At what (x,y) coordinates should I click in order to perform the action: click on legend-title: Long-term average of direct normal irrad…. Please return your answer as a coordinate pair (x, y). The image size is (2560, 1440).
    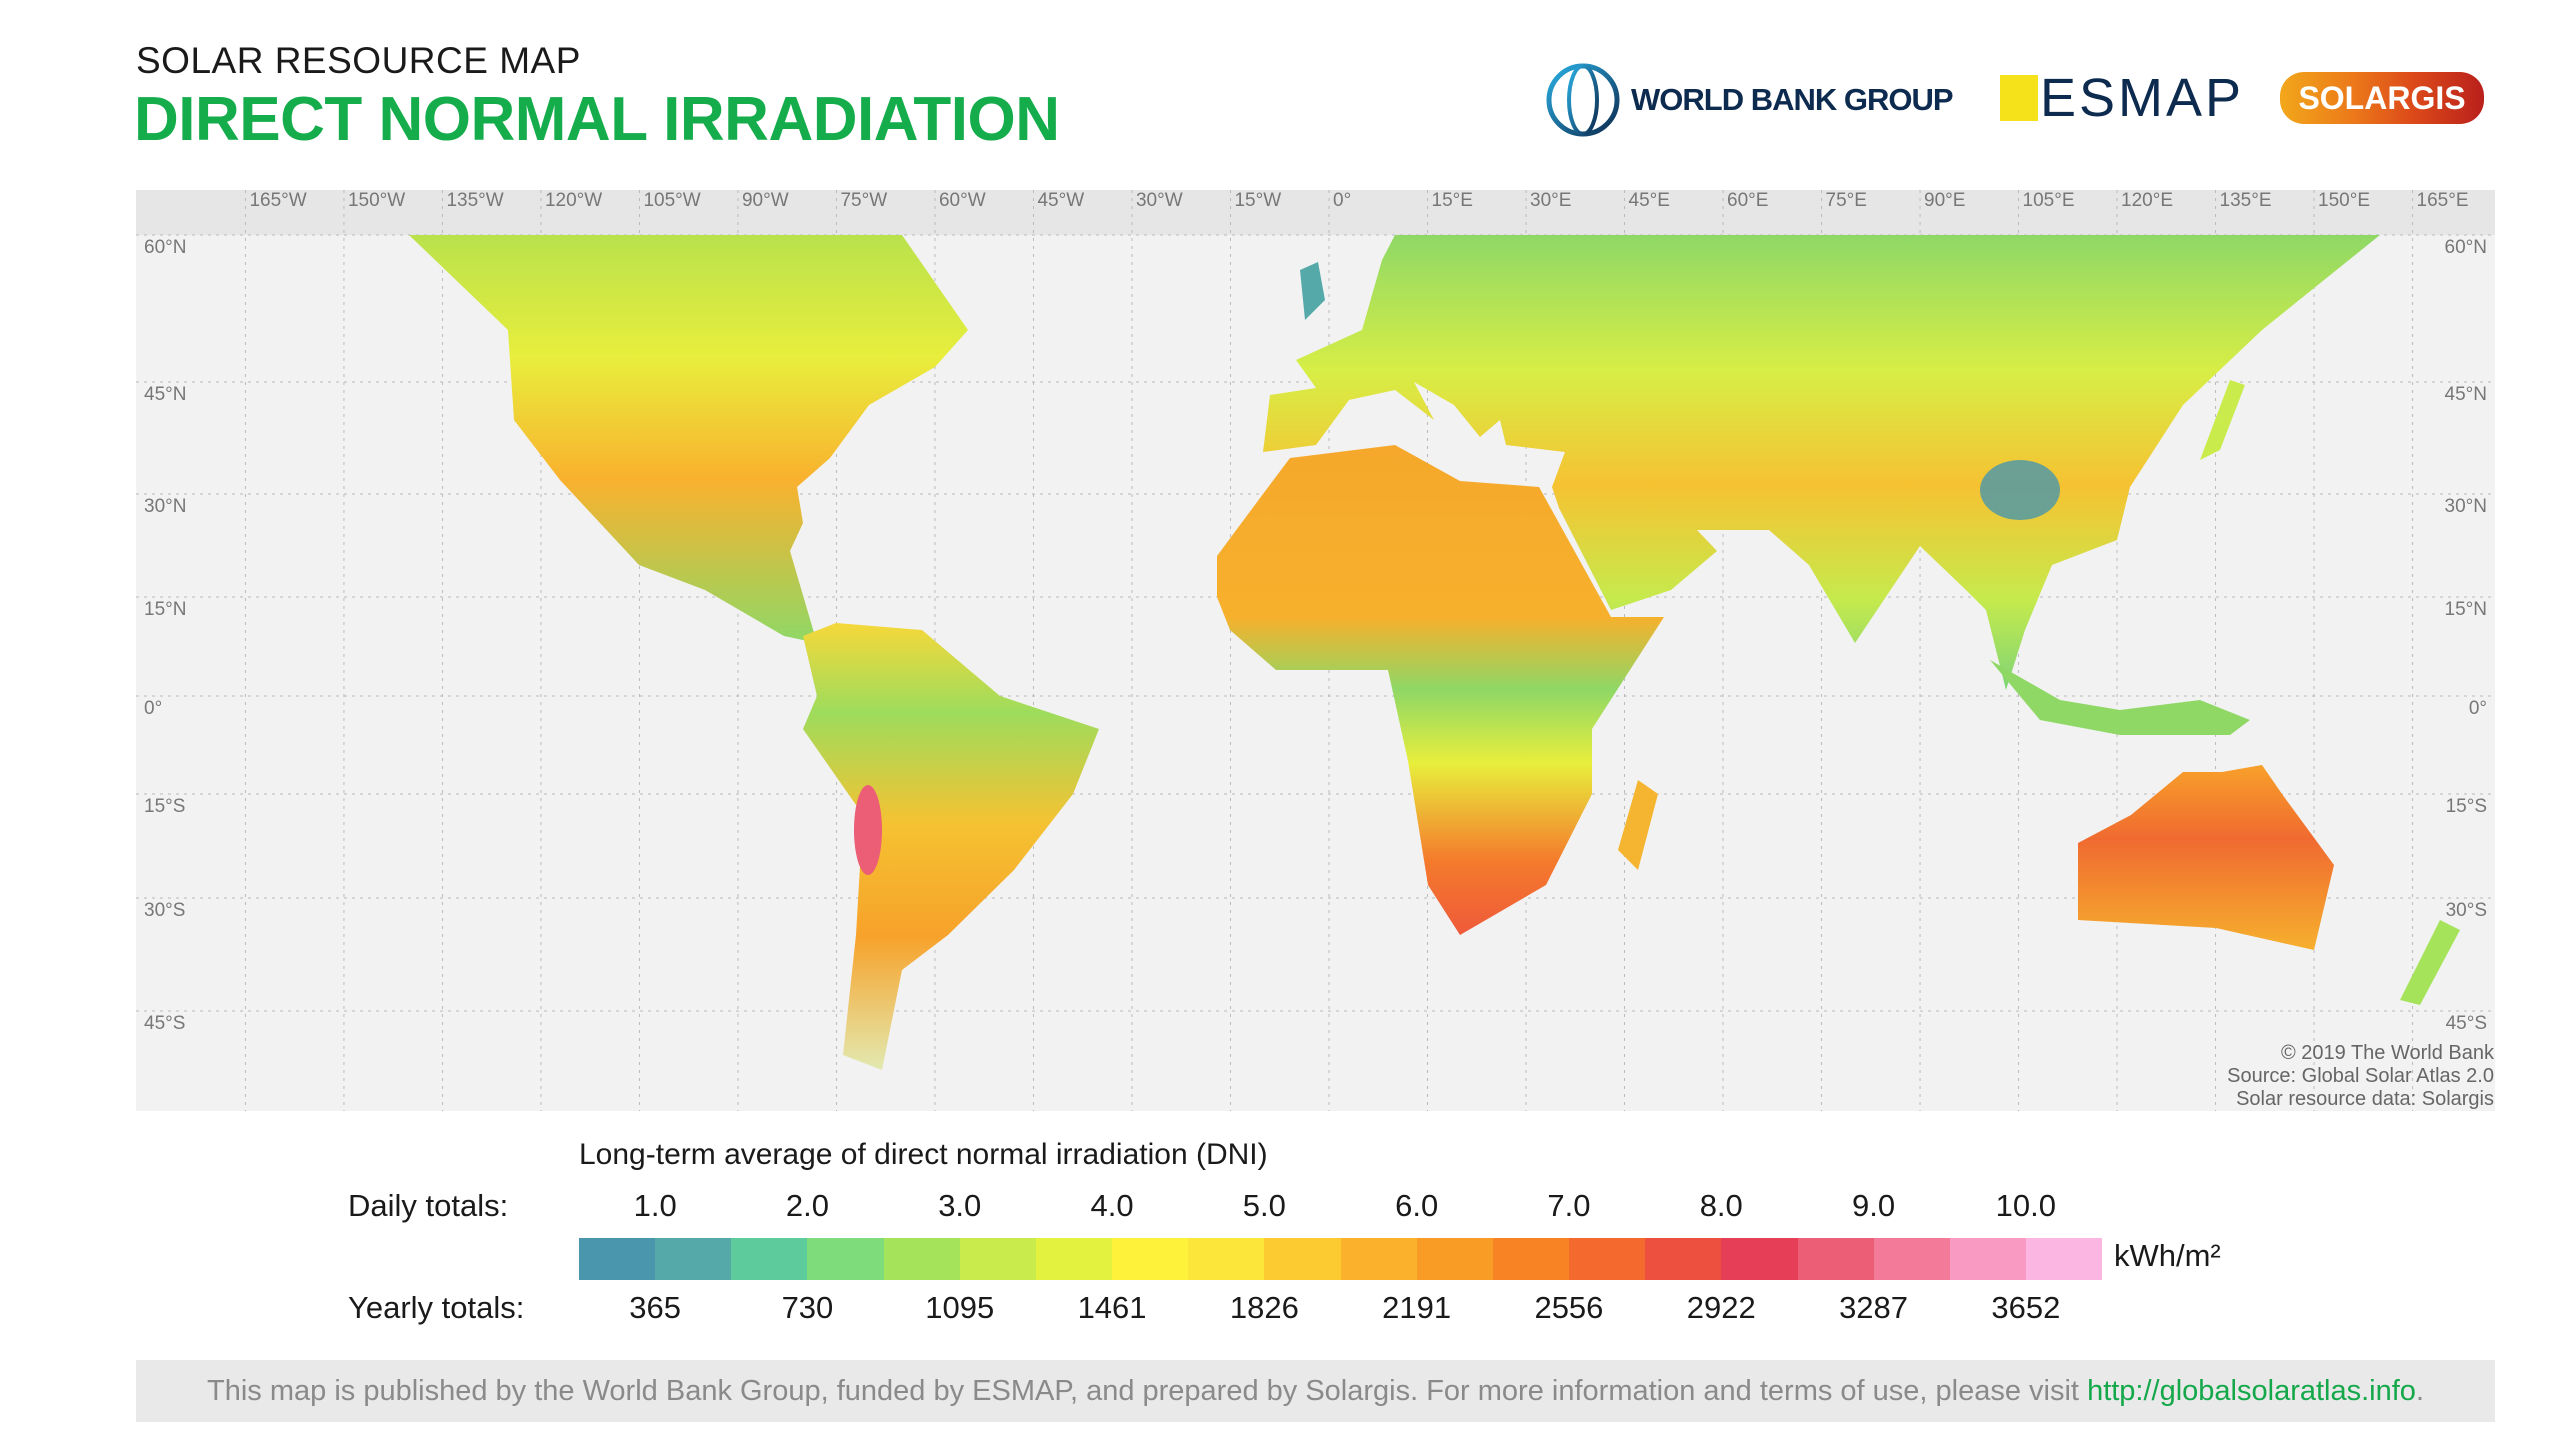
    Looking at the image, I should click on (923, 1154).